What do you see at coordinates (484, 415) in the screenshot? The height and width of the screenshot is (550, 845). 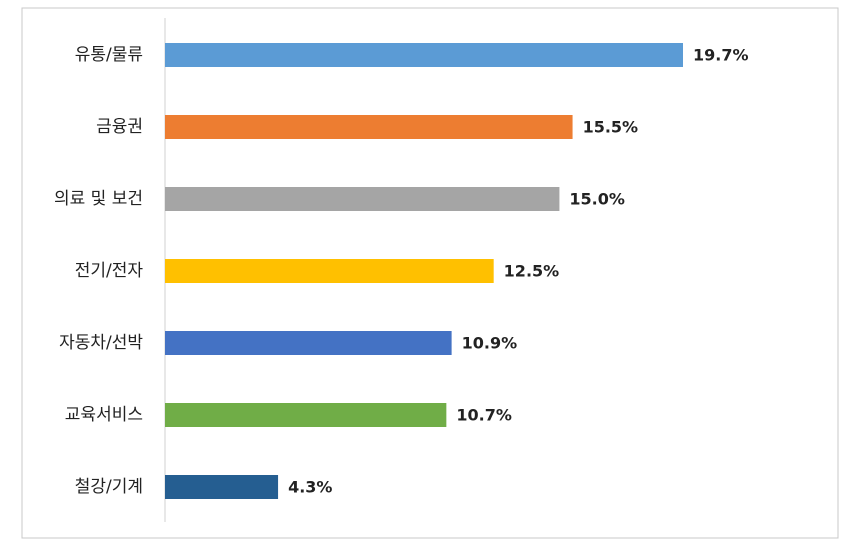 I see `value-label: 10.7%` at bounding box center [484, 415].